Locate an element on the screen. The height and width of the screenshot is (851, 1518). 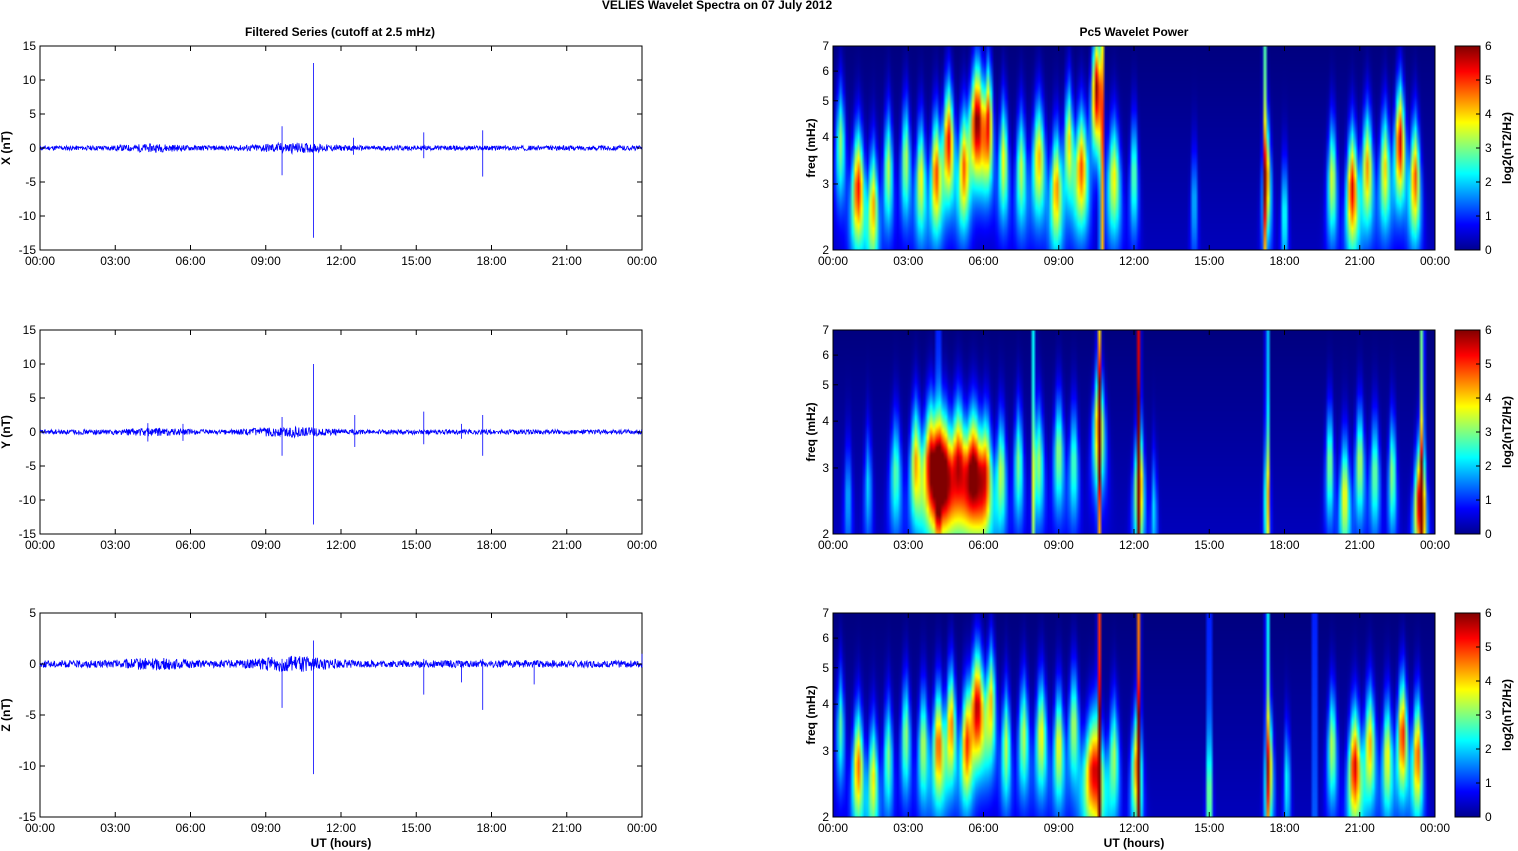
colorbar-tick-label: 2 is located at coordinates (1488, 749).